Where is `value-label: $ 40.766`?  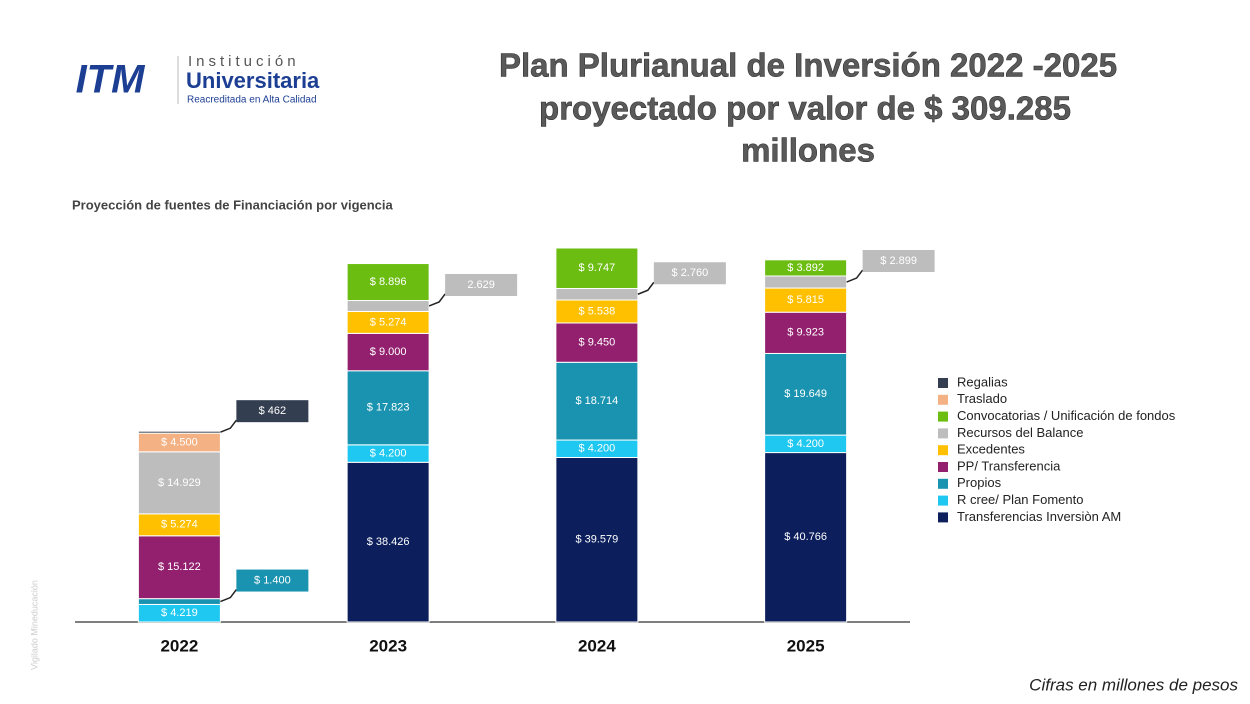 value-label: $ 40.766 is located at coordinates (805, 537).